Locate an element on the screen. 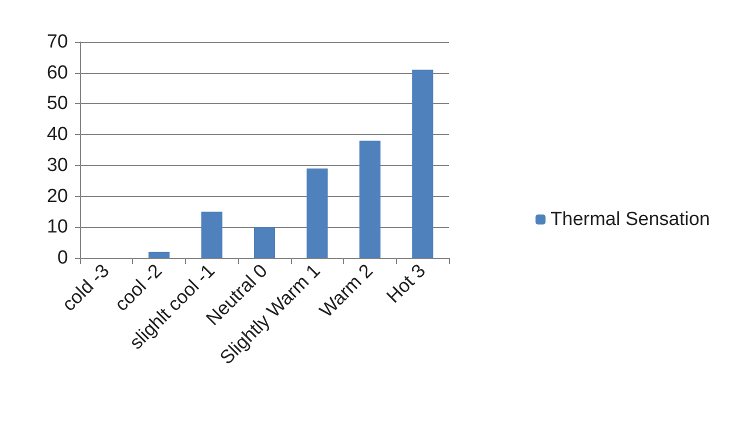 This screenshot has width=729, height=427. y-tick-label: 0 is located at coordinates (62, 258).